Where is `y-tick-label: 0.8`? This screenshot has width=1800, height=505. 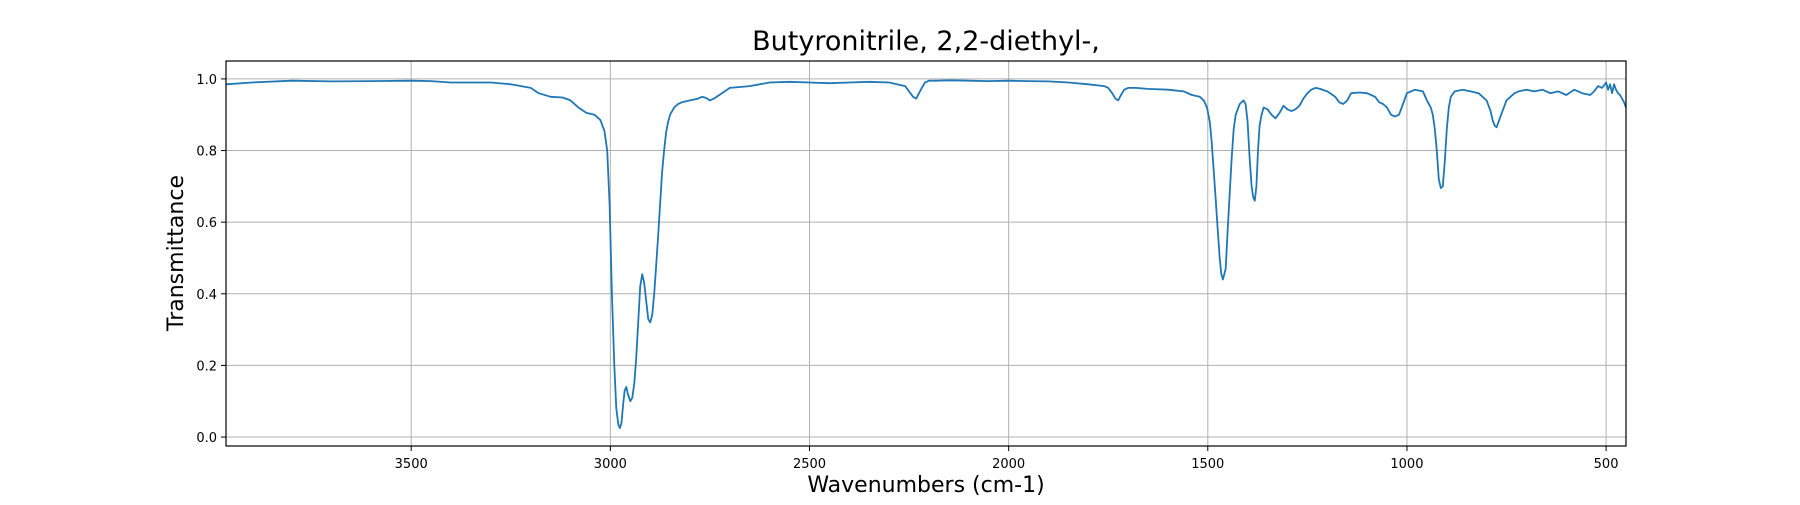 y-tick-label: 0.8 is located at coordinates (206, 152).